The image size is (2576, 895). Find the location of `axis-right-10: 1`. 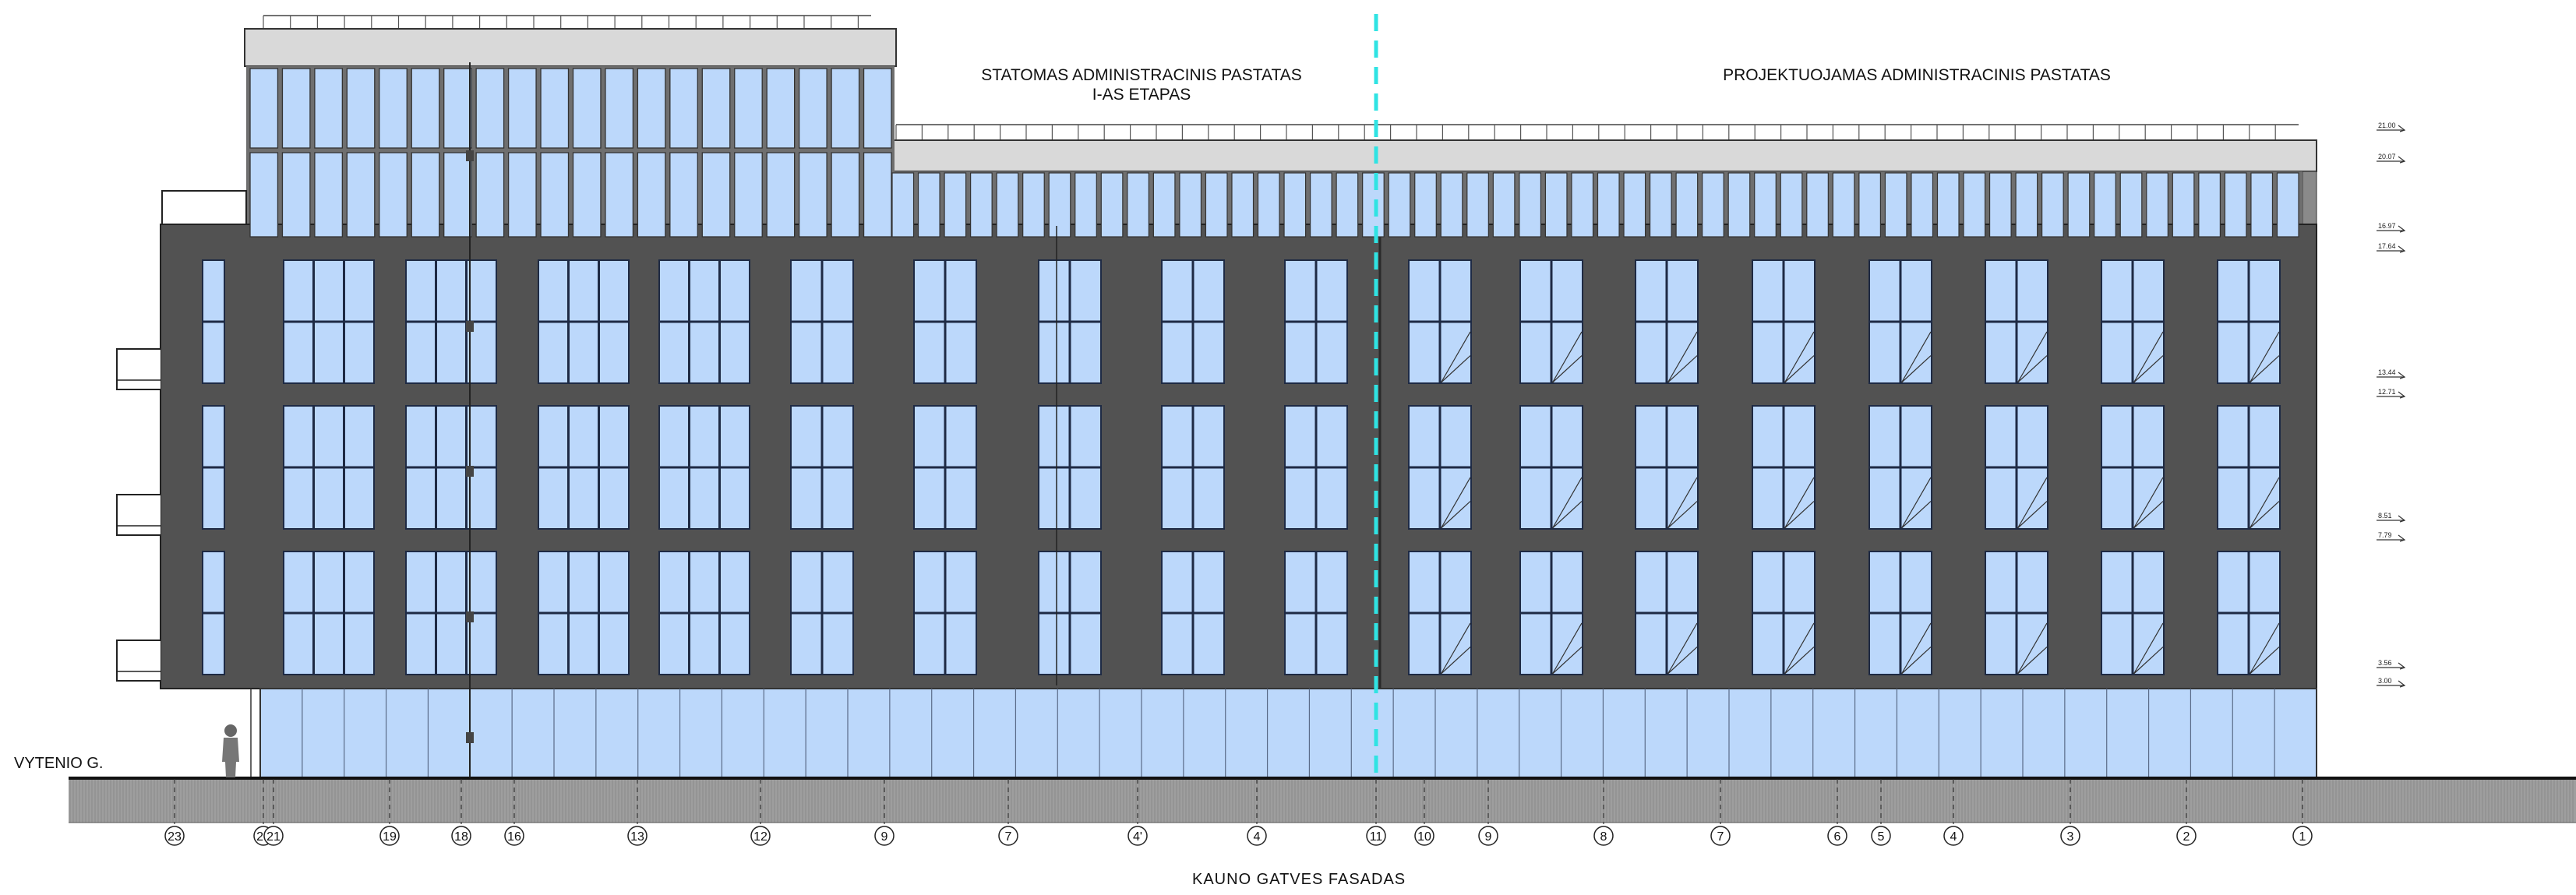

axis-right-10: 1 is located at coordinates (2302, 813).